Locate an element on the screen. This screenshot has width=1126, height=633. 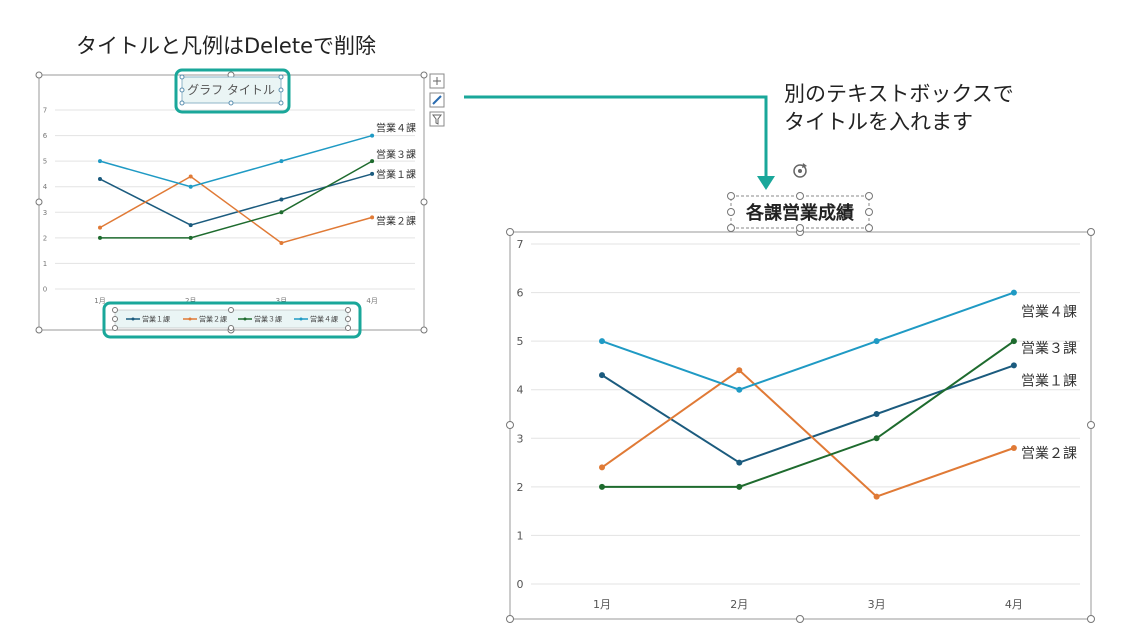
small-chart-title-text: グラフ タイトル is located at coordinates (231, 90).